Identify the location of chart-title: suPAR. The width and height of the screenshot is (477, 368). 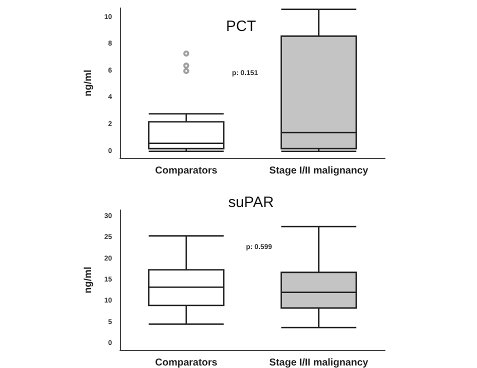
(251, 202).